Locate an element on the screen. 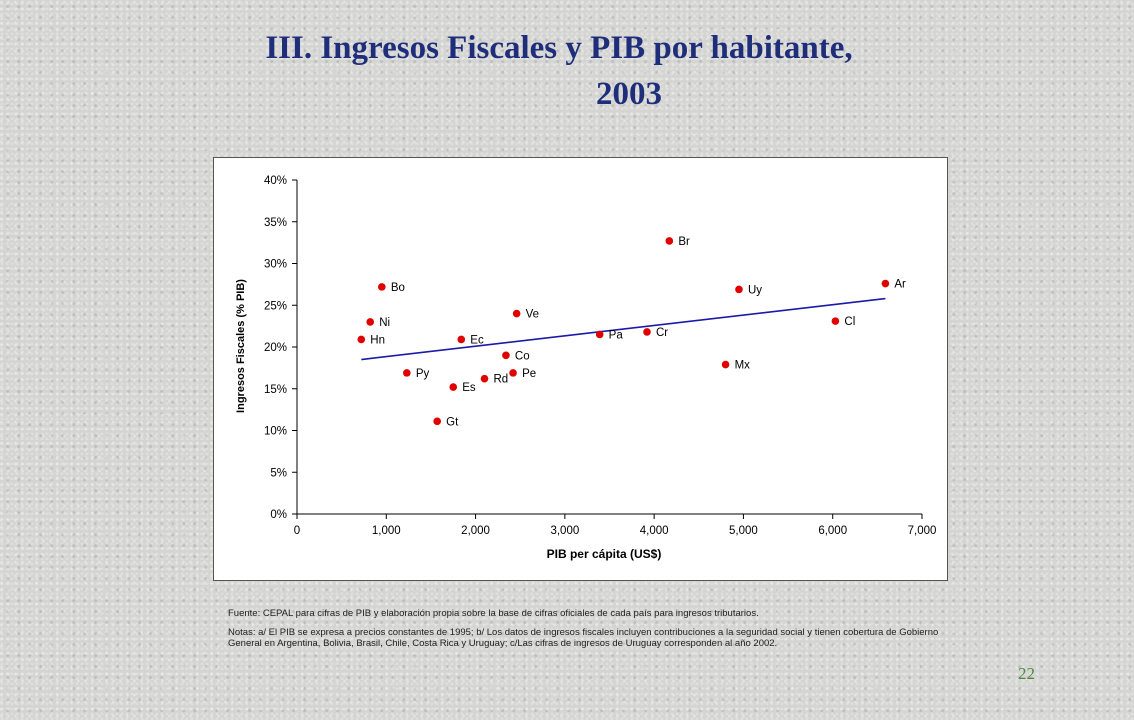  x-tick-label: 2,000 is located at coordinates (475, 531).